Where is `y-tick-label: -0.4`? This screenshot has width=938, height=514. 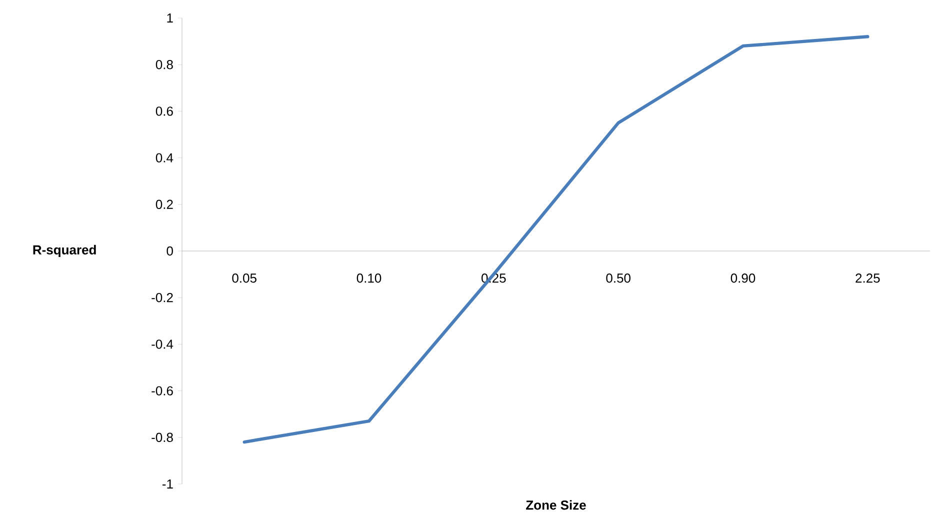
y-tick-label: -0.4 is located at coordinates (163, 344).